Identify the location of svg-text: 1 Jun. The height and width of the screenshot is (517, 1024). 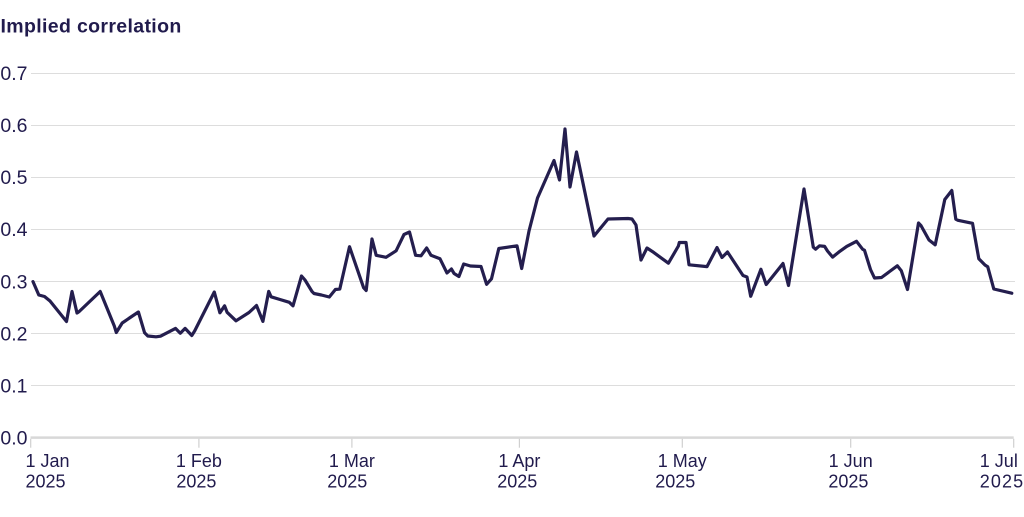
(851, 461).